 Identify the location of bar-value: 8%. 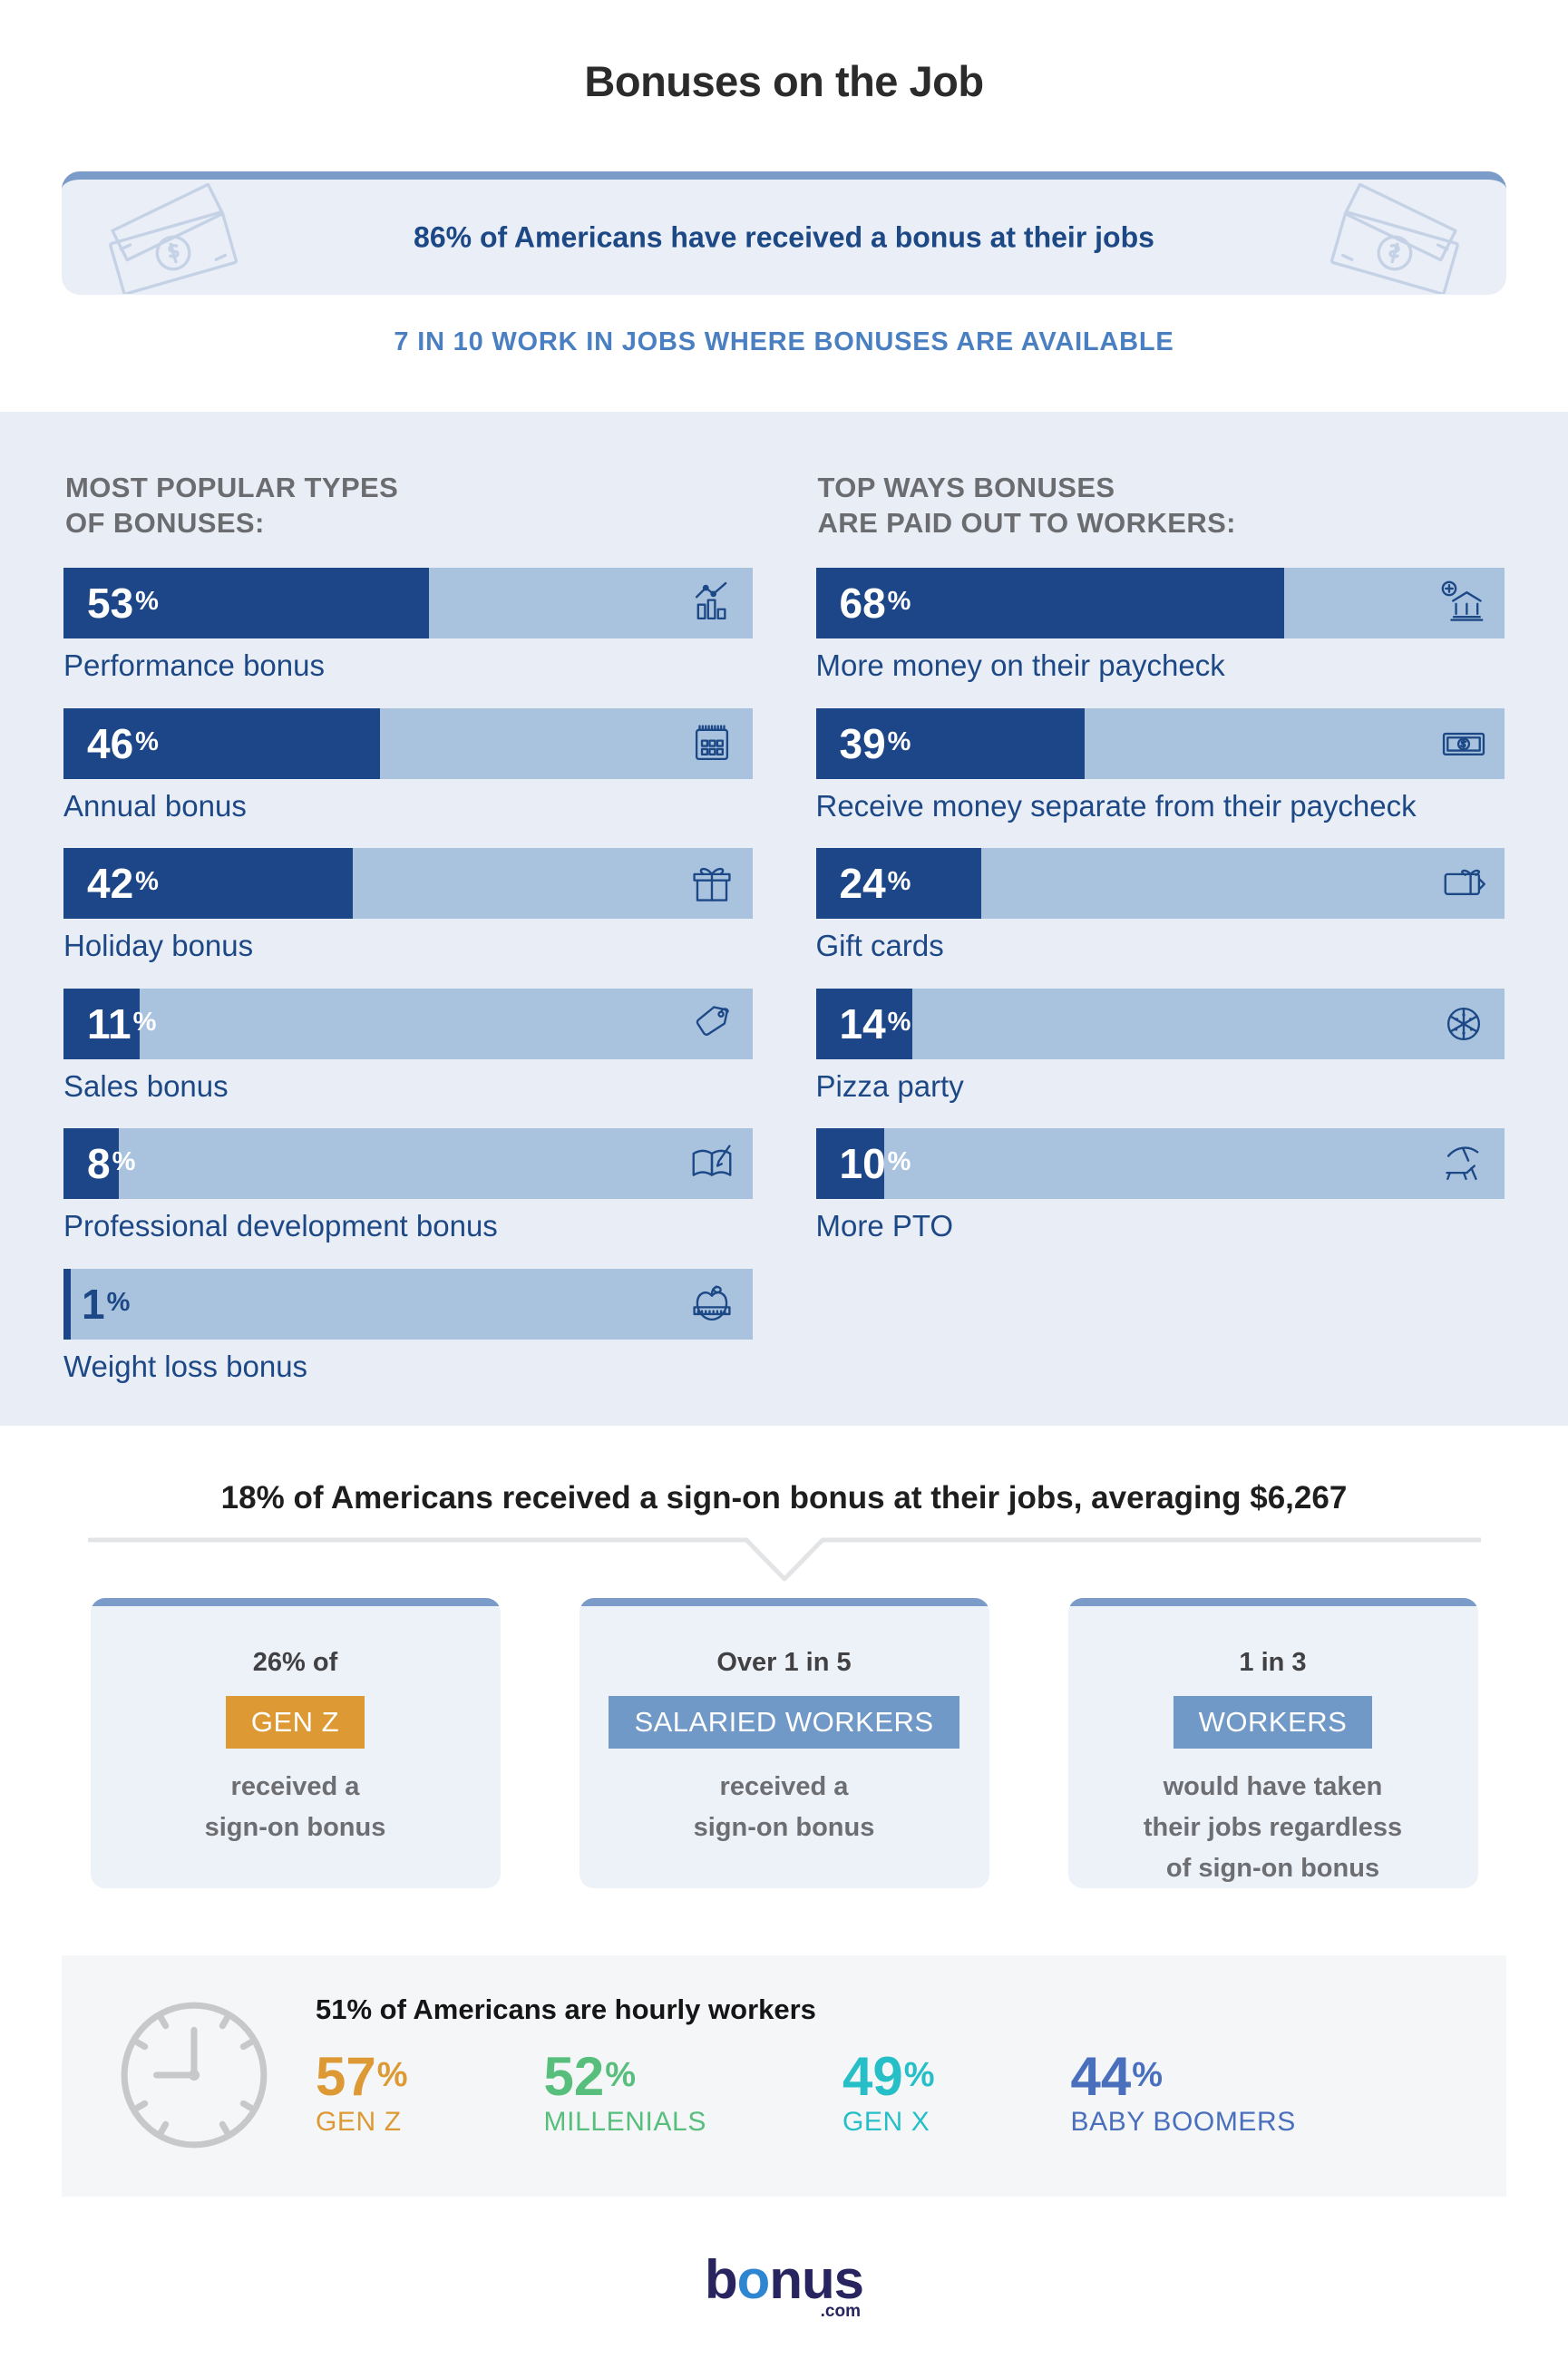
(111, 1164).